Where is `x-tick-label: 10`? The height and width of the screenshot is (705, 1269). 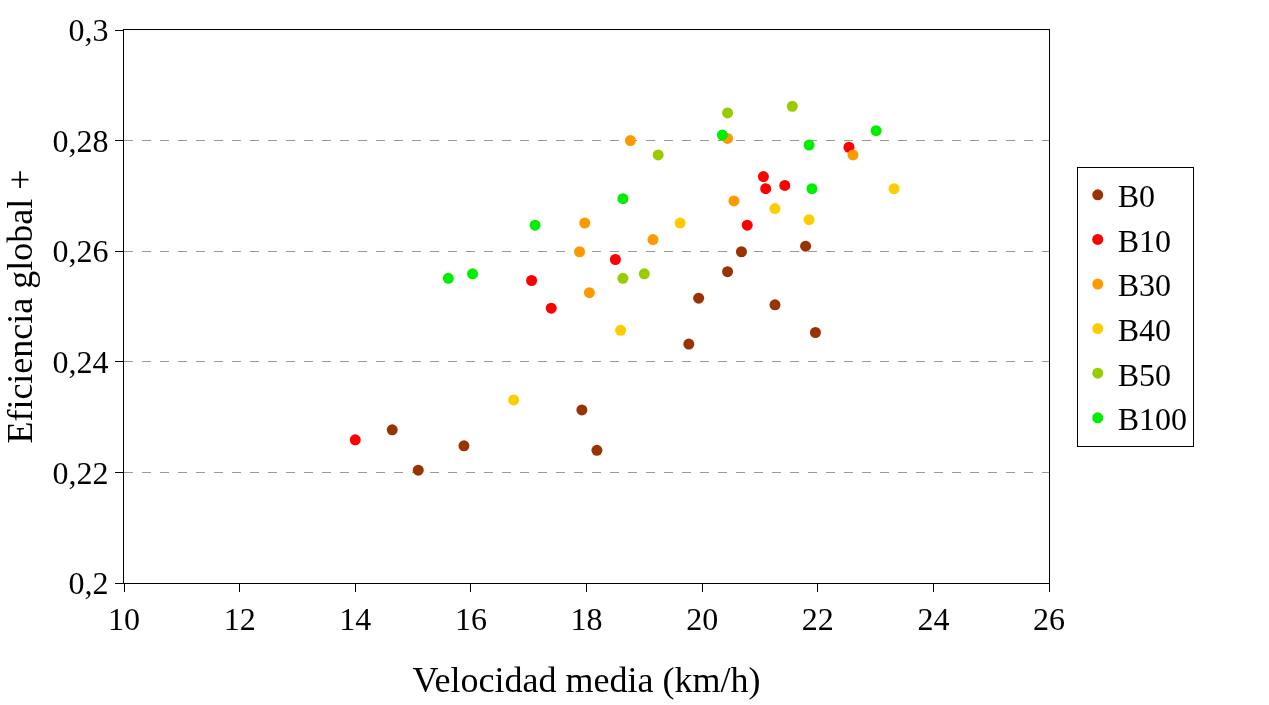 x-tick-label: 10 is located at coordinates (124, 619).